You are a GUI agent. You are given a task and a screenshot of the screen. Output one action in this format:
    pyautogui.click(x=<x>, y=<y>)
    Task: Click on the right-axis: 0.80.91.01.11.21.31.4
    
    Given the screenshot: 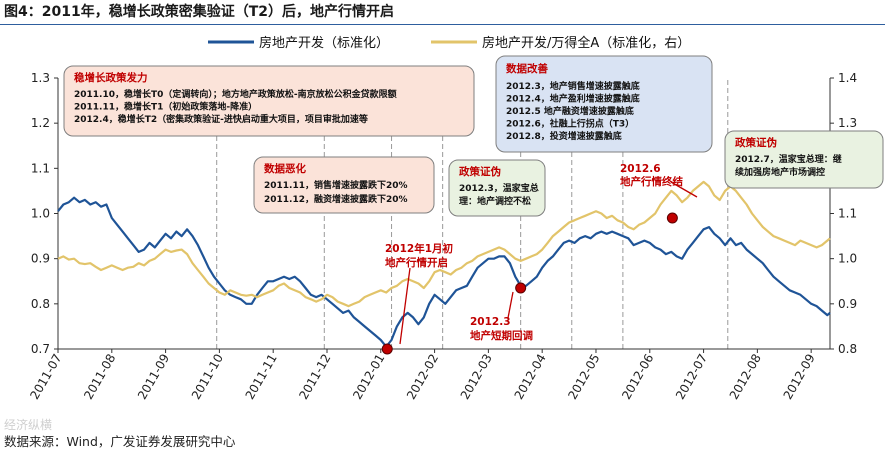 What is the action you would take?
    pyautogui.click(x=843, y=213)
    